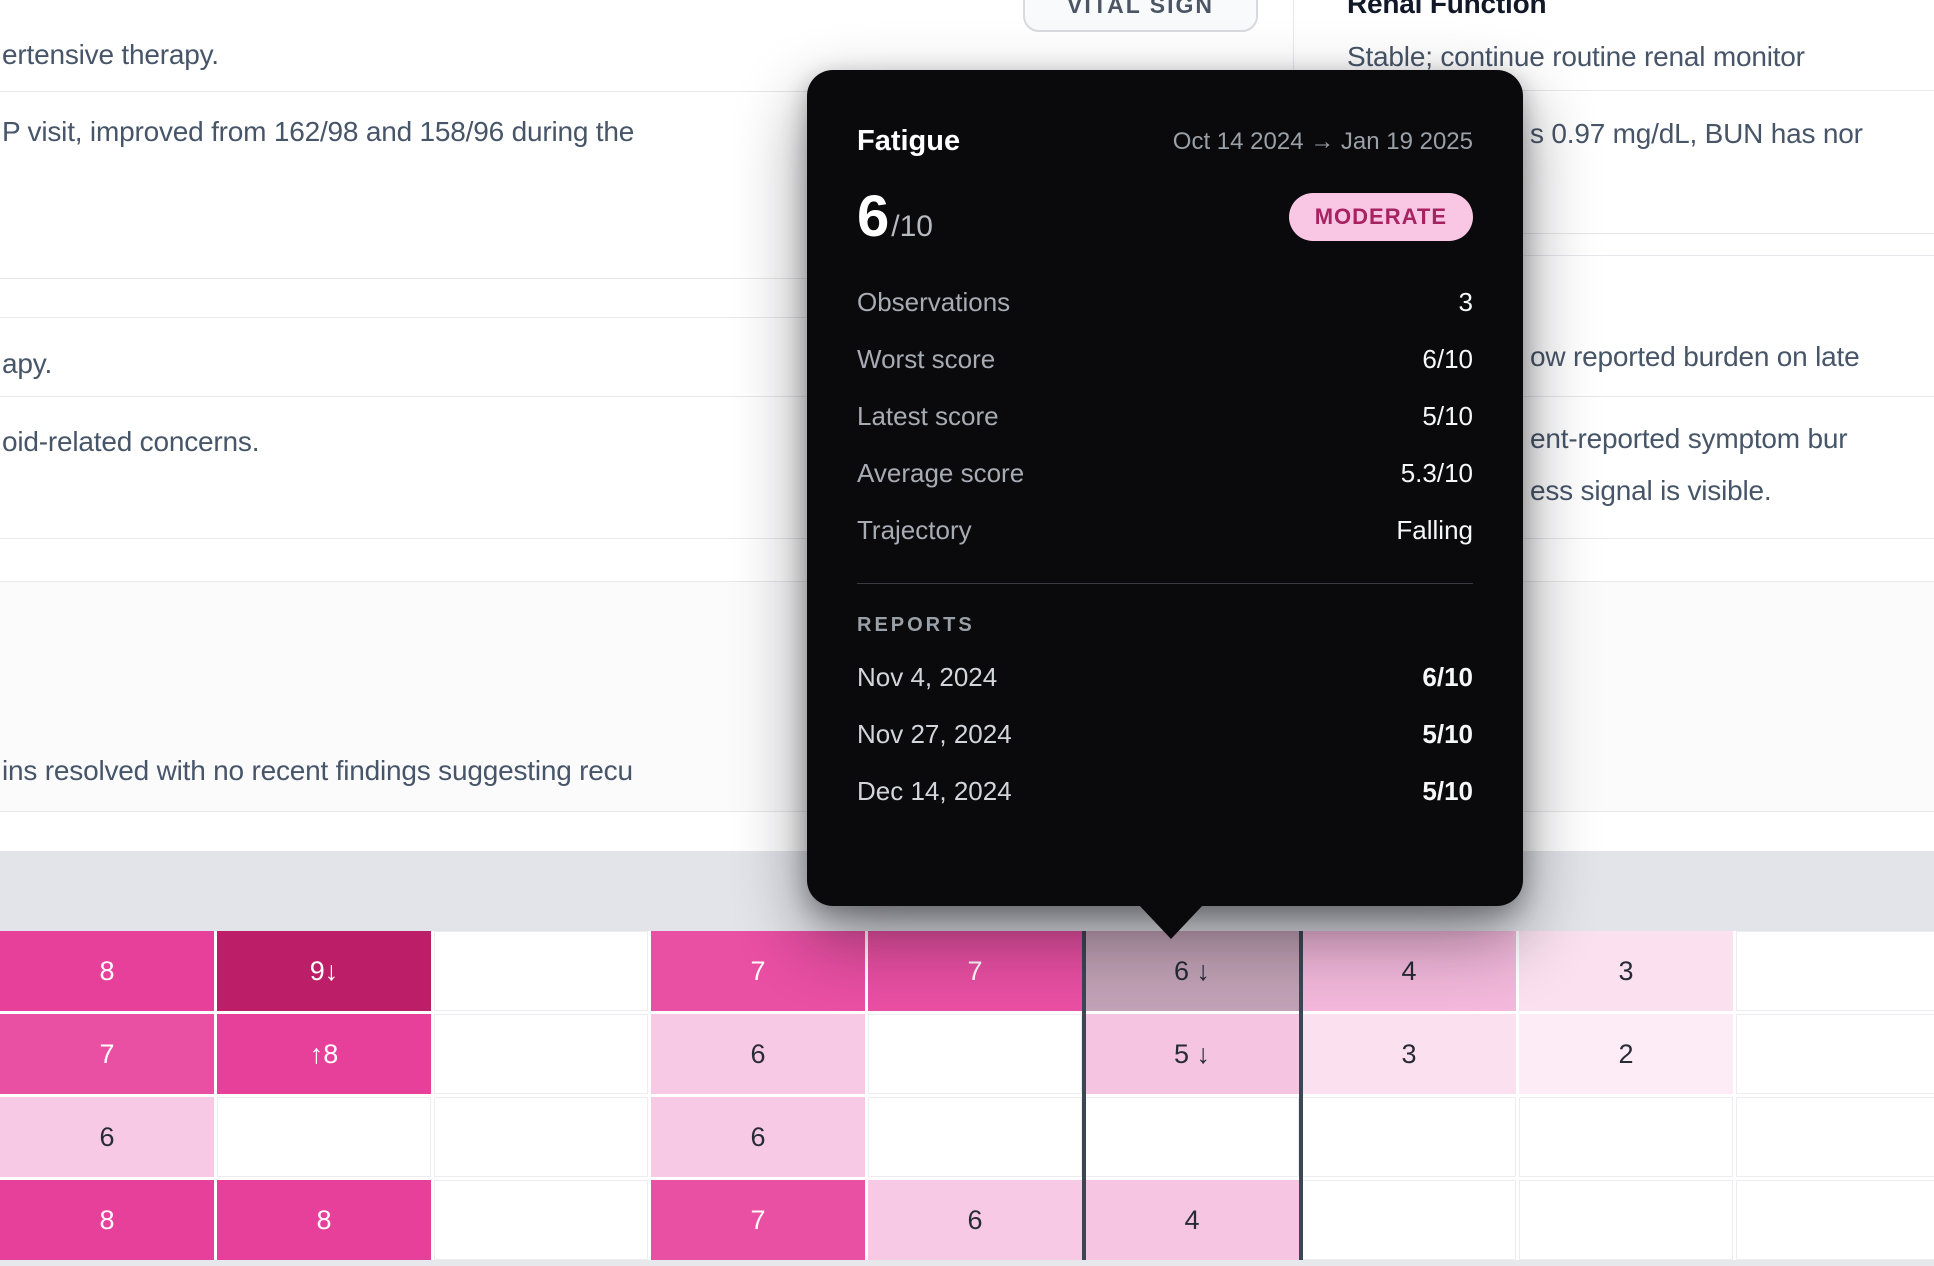 The height and width of the screenshot is (1266, 1934). What do you see at coordinates (1447, 359) in the screenshot?
I see `stat-value: 6/10` at bounding box center [1447, 359].